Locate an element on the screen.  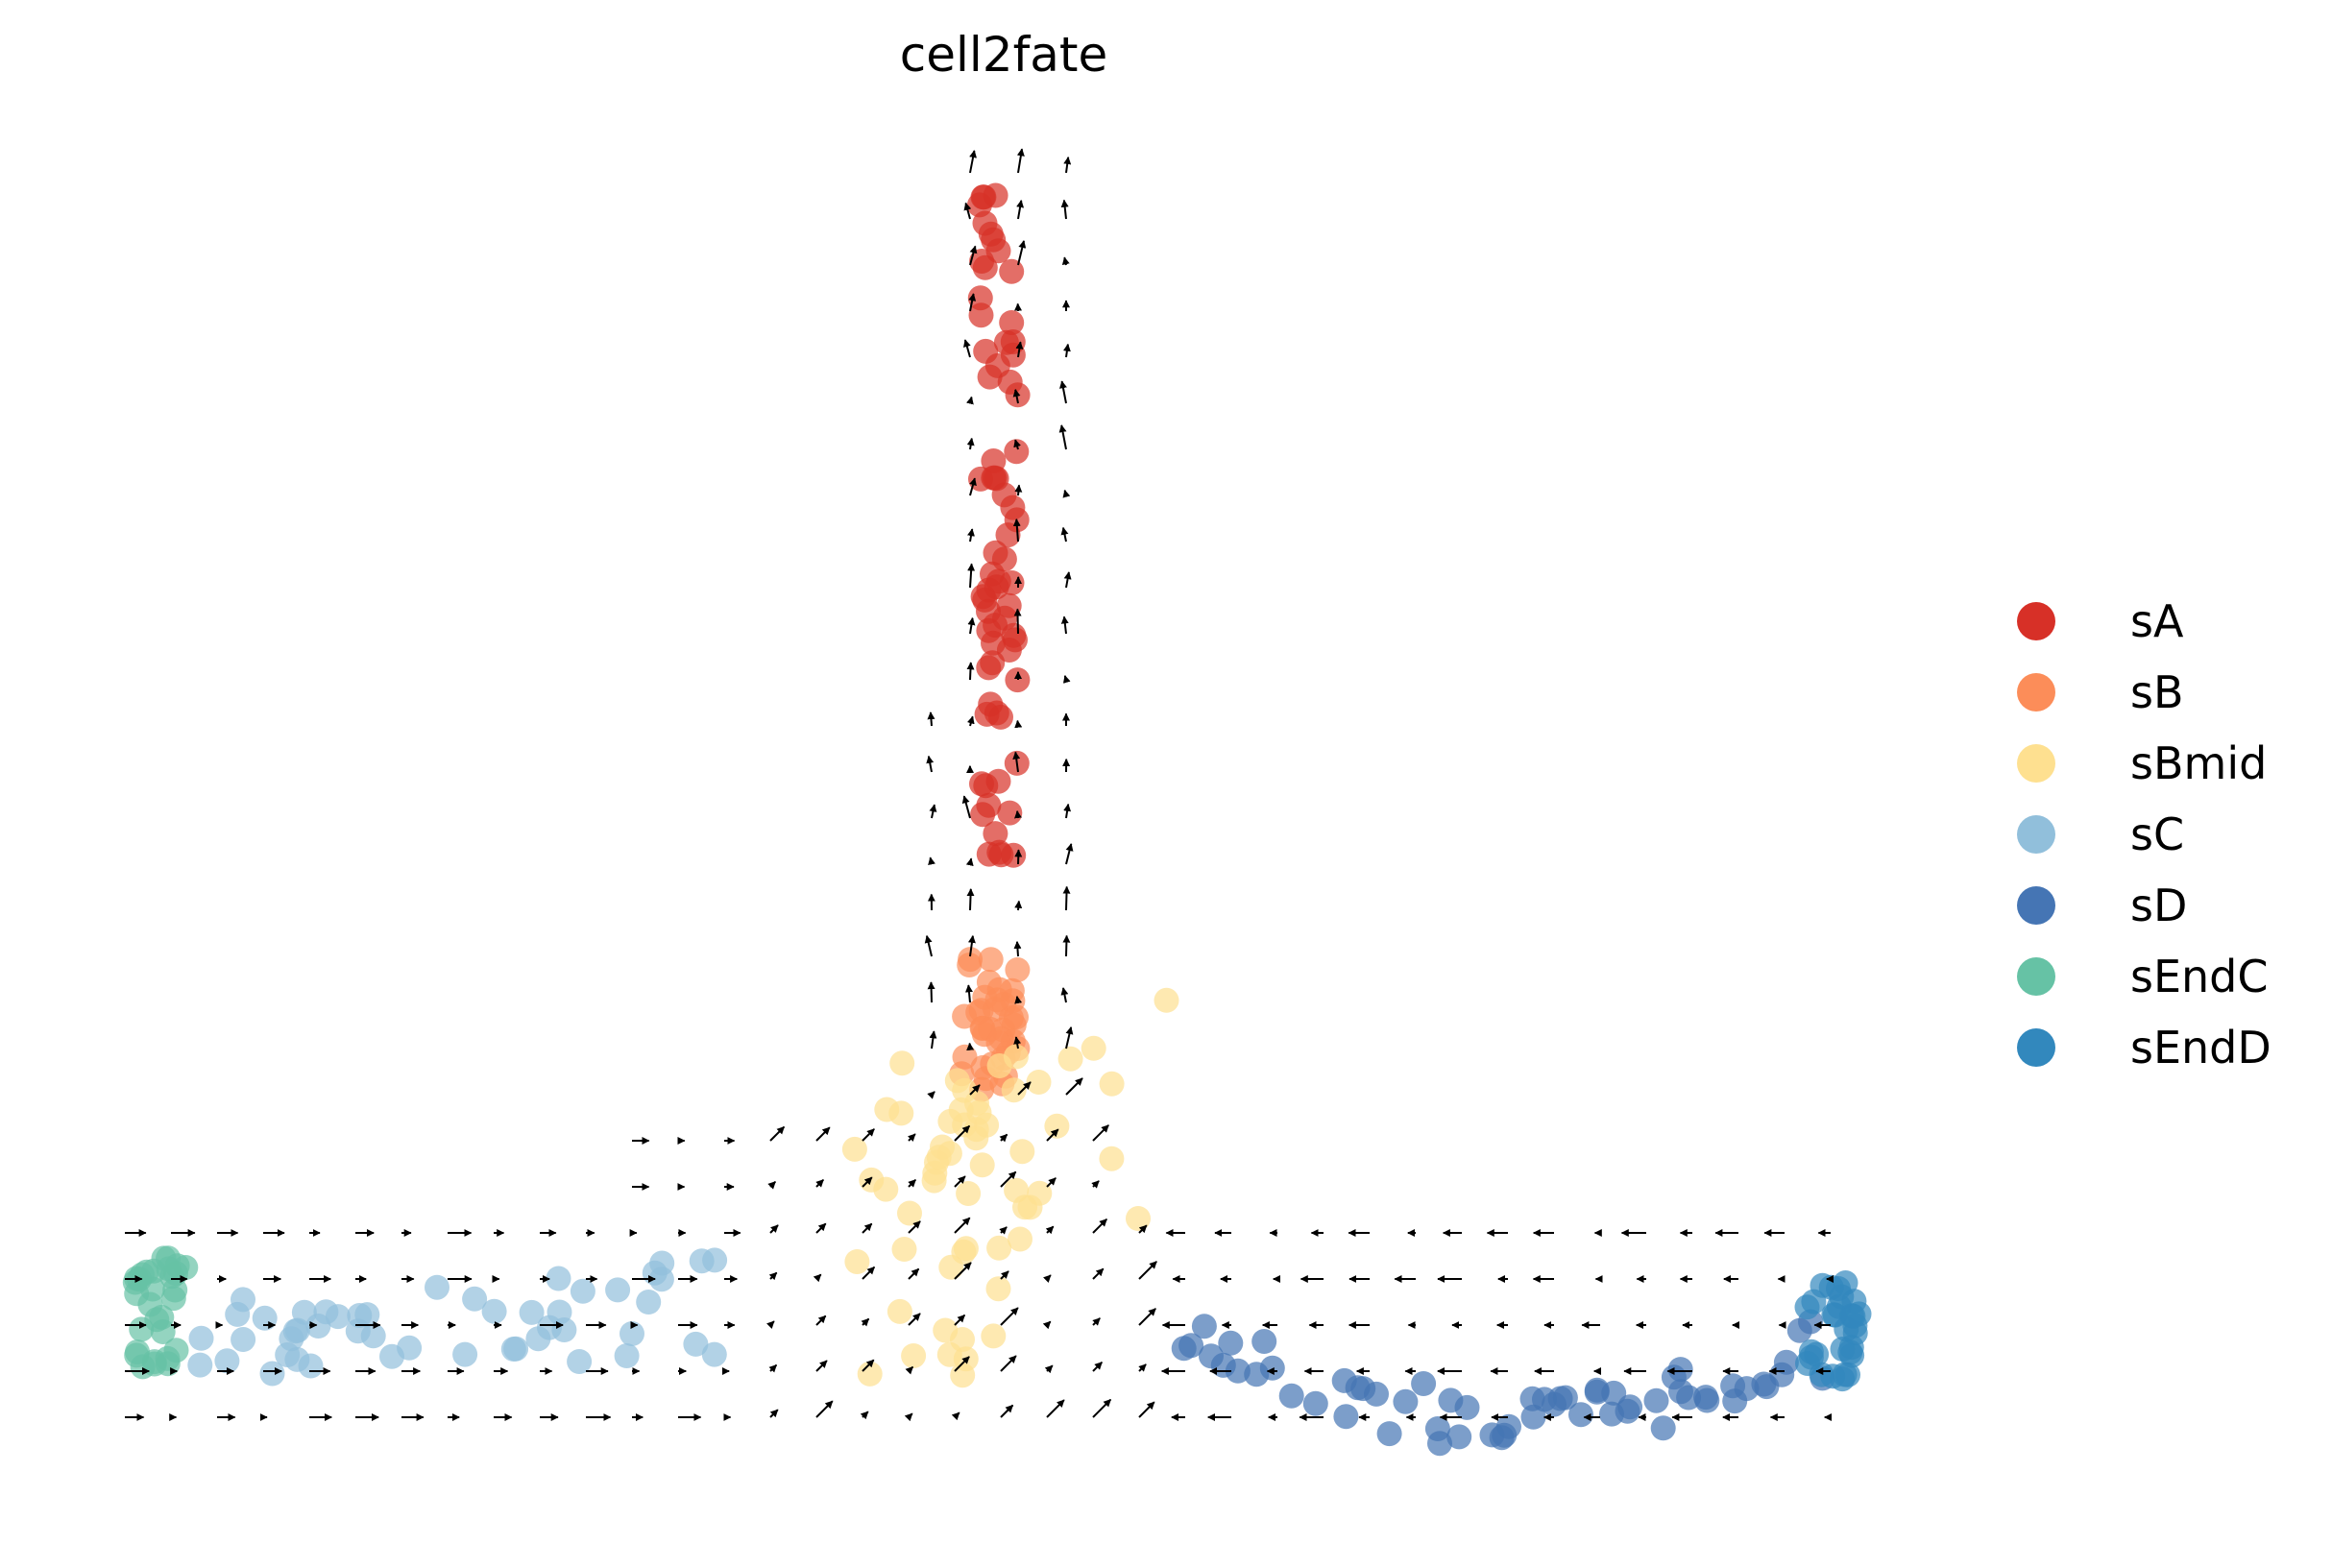
legend-label: sC is located at coordinates (2158, 834).